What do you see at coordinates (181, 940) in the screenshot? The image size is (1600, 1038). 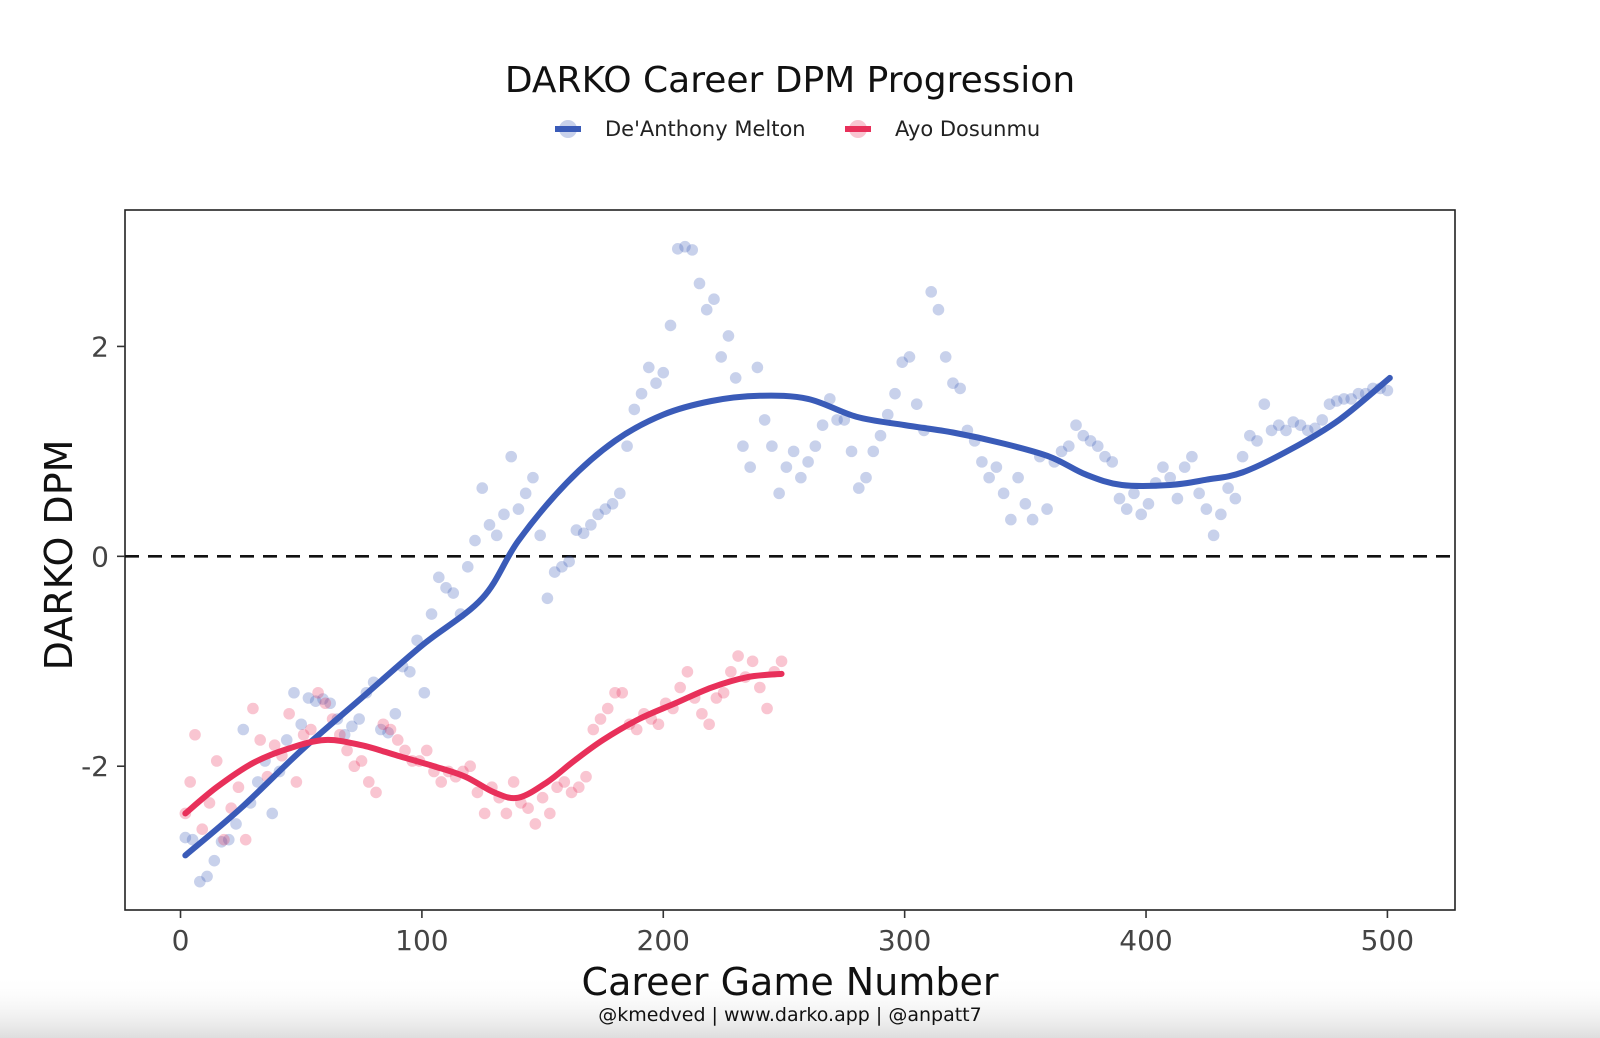 I see `x-tick-label: 0` at bounding box center [181, 940].